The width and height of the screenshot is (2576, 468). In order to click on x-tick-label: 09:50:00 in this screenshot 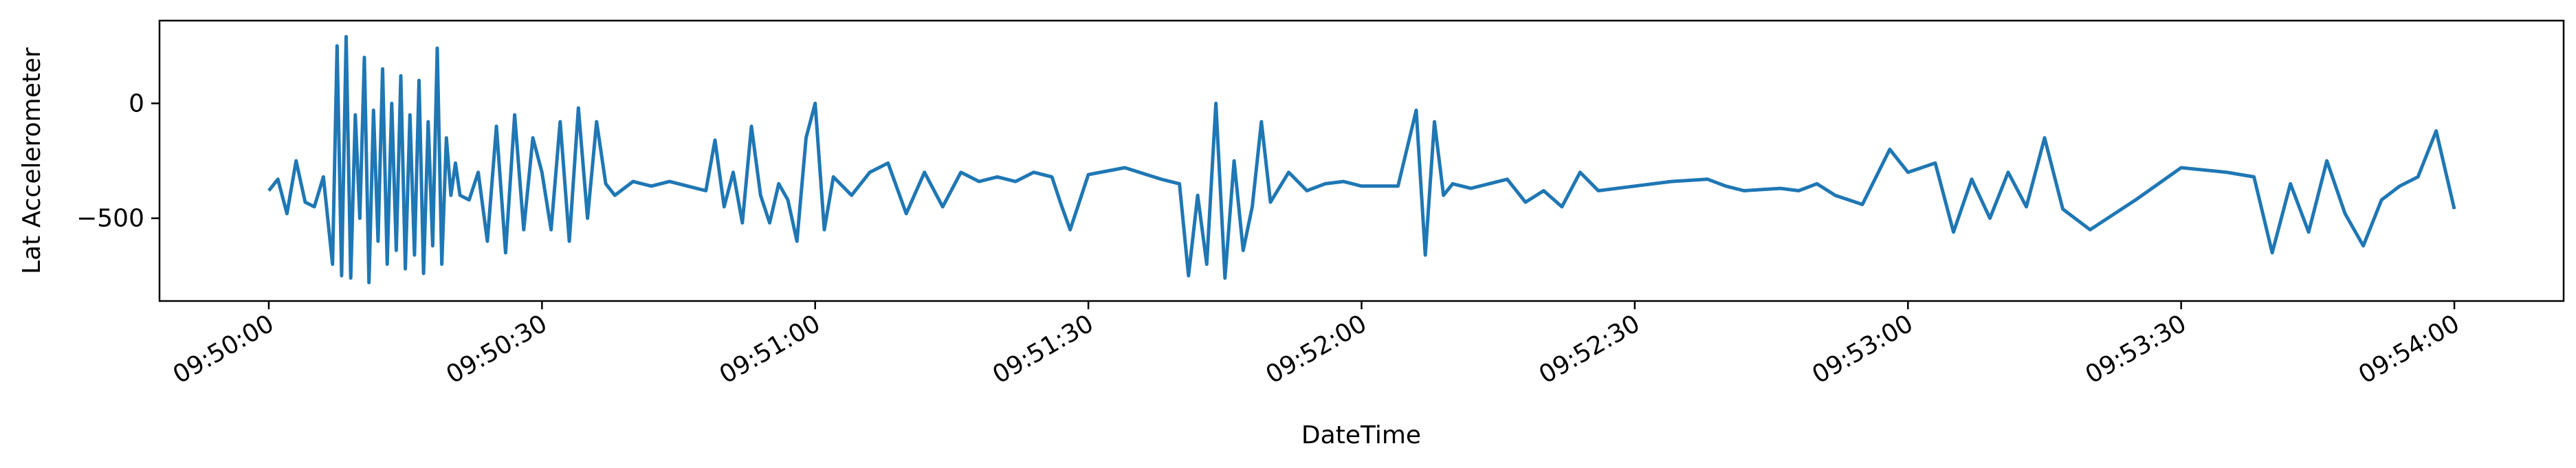, I will do `click(223, 349)`.